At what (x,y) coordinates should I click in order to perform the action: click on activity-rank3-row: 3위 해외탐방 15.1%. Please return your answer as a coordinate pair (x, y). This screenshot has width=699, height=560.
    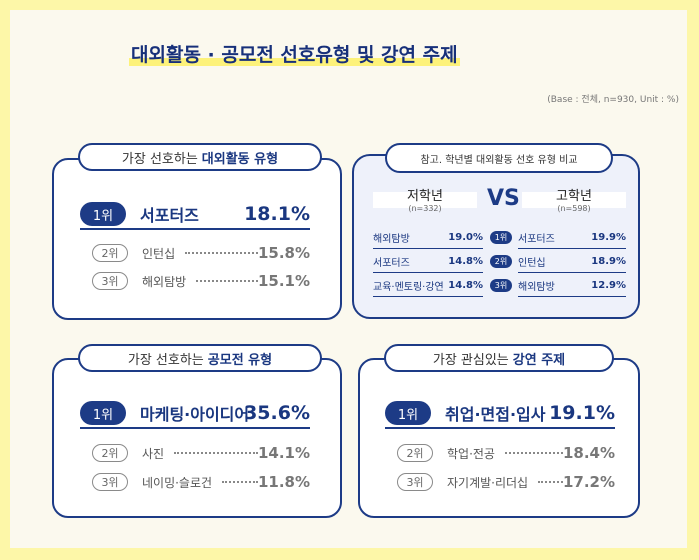
    Looking at the image, I should click on (201, 281).